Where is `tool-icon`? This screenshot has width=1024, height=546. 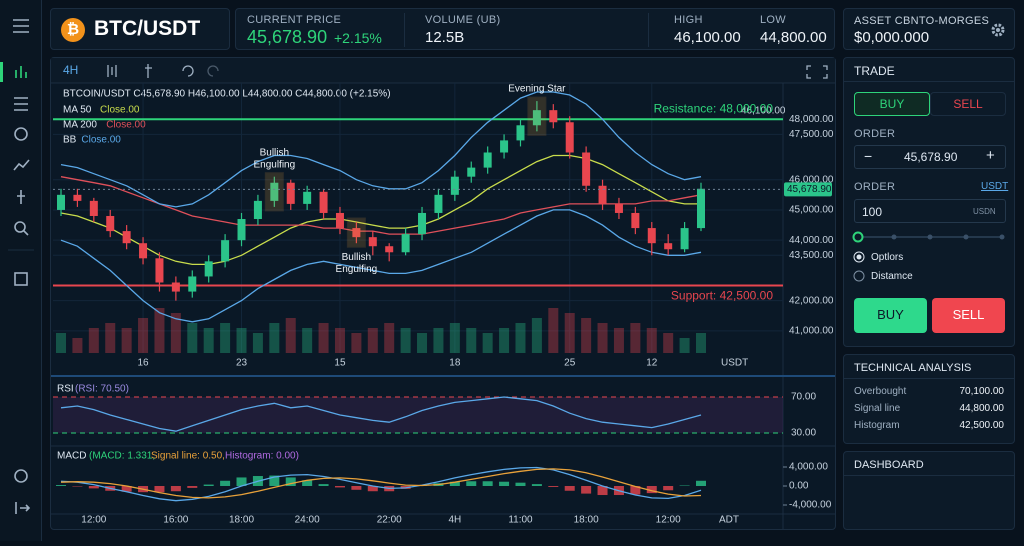 tool-icon is located at coordinates (21, 197).